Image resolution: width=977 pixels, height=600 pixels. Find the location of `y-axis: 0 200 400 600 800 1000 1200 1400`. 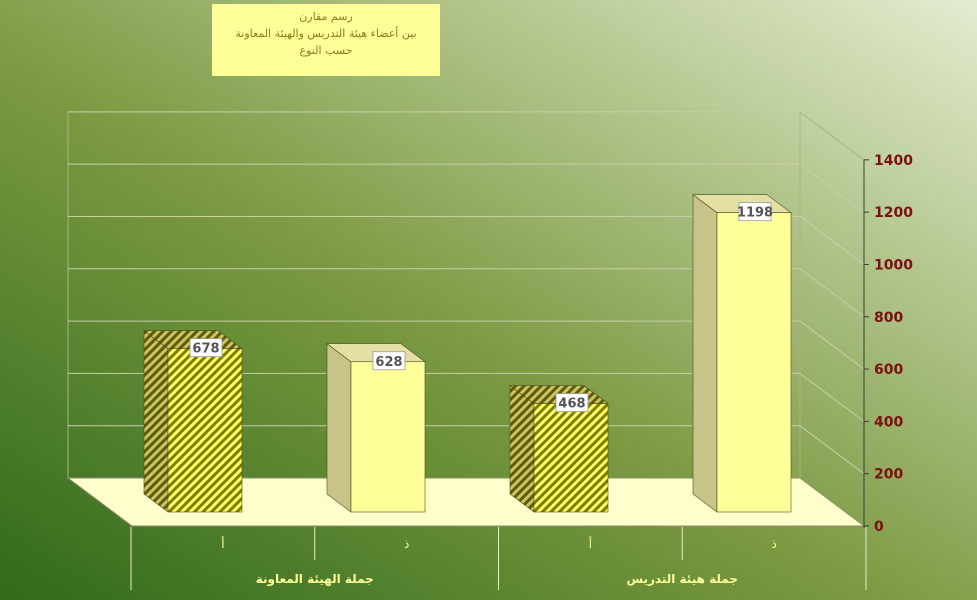

y-axis: 0 200 400 600 800 1000 1200 1400 is located at coordinates (888, 344).